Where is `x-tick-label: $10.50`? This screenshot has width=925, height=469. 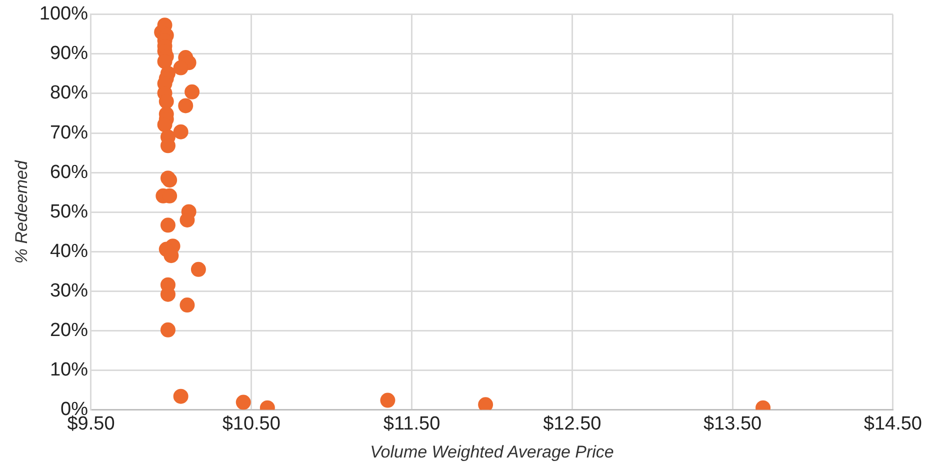 x-tick-label: $10.50 is located at coordinates (251, 423).